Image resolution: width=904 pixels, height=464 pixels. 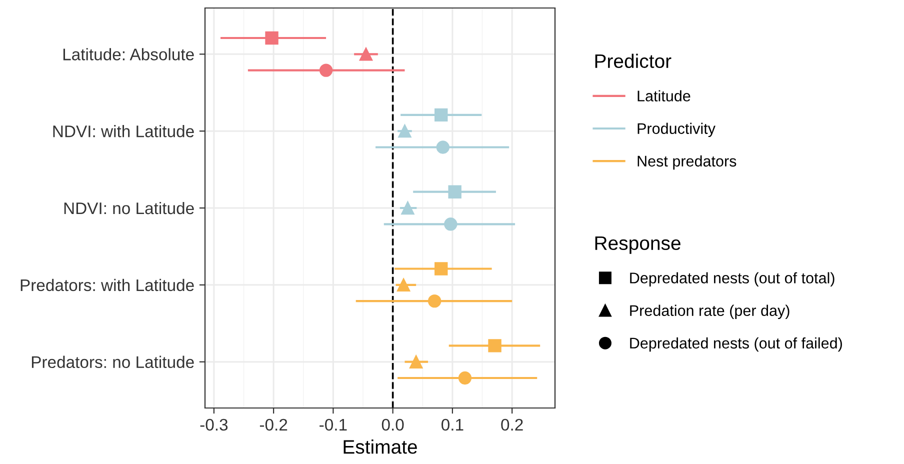 What do you see at coordinates (664, 96) in the screenshot?
I see `legend-label: Latitude` at bounding box center [664, 96].